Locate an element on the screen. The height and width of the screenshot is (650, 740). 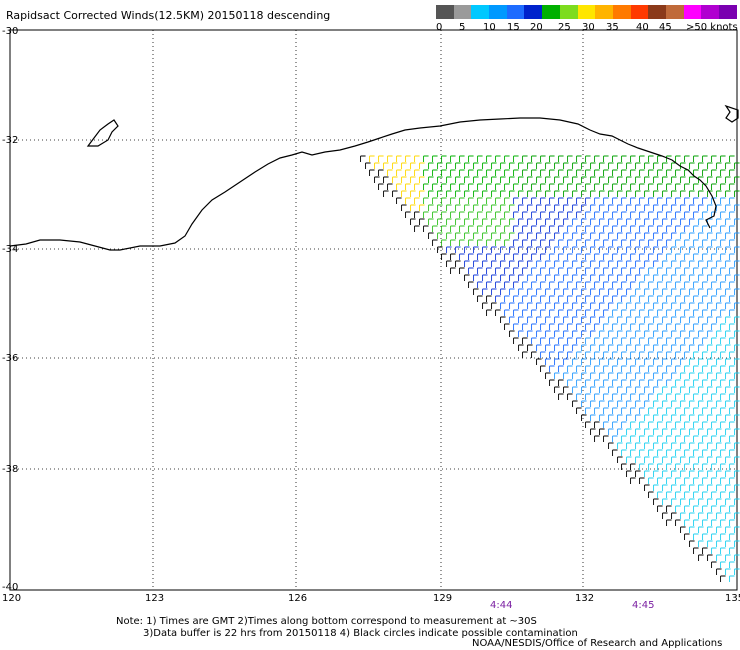
scale-label: 30 is located at coordinates (588, 27).